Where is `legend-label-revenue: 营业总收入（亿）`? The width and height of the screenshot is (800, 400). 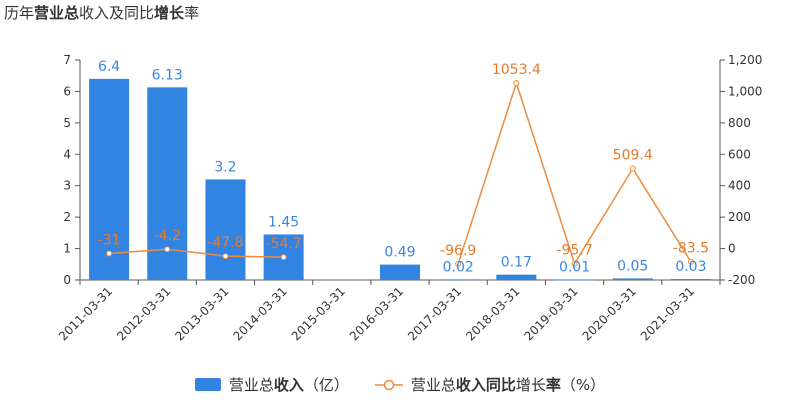 legend-label-revenue: 营业总收入（亿） is located at coordinates (289, 384).